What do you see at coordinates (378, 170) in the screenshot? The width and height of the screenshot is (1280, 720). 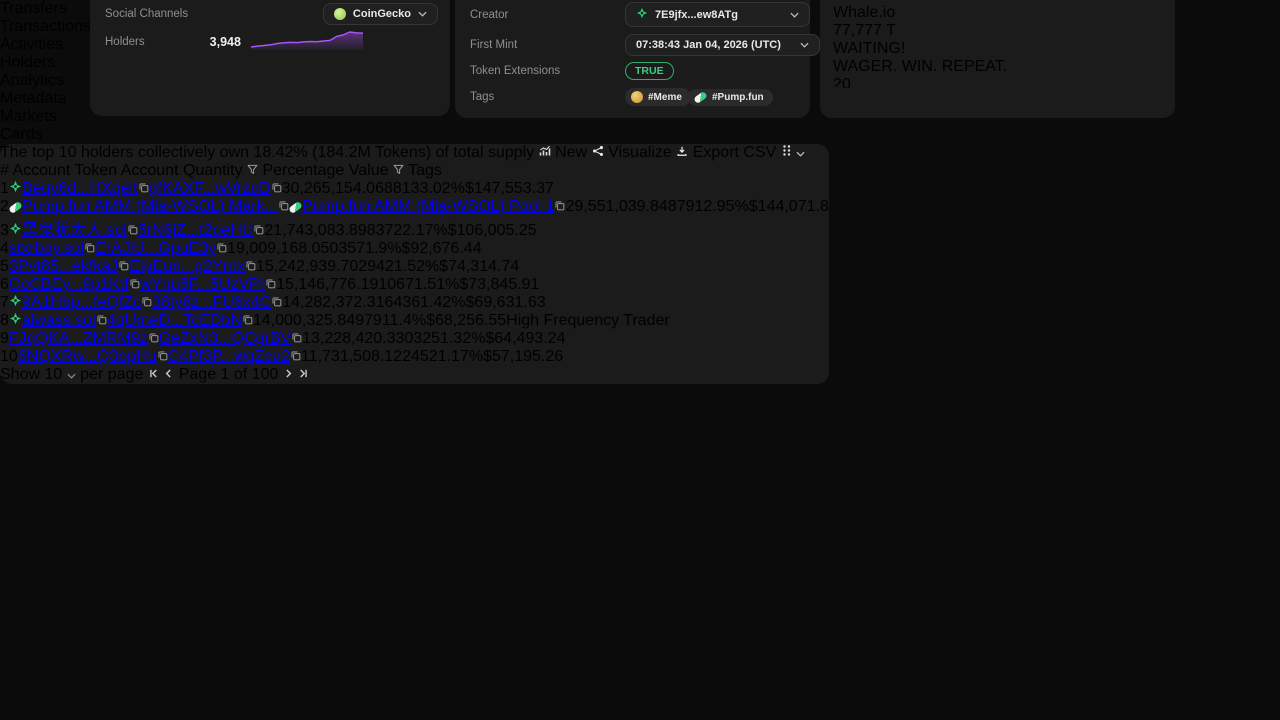 I see `header-value: Value` at bounding box center [378, 170].